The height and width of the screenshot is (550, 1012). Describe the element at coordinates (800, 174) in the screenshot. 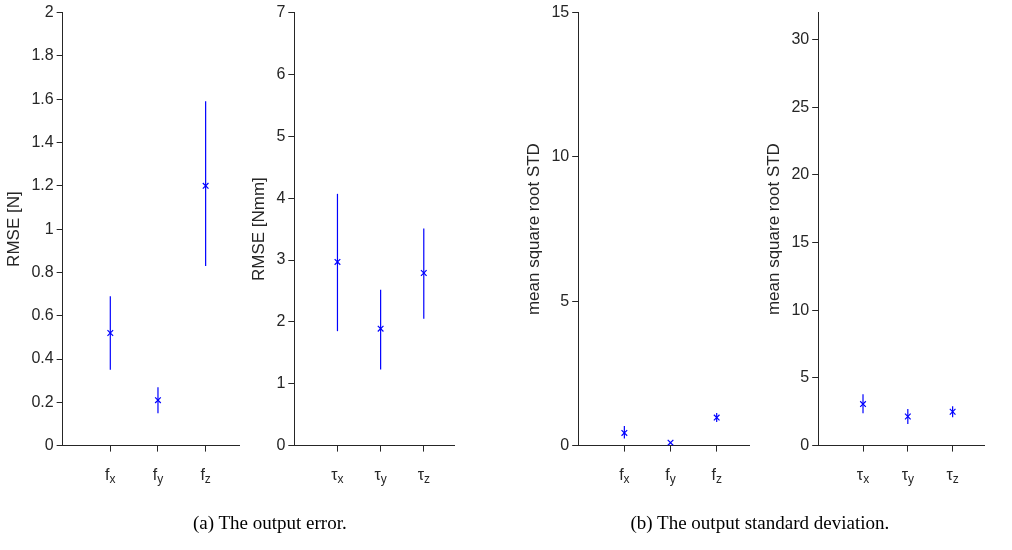

I see `y-tick-label: 20` at that location.